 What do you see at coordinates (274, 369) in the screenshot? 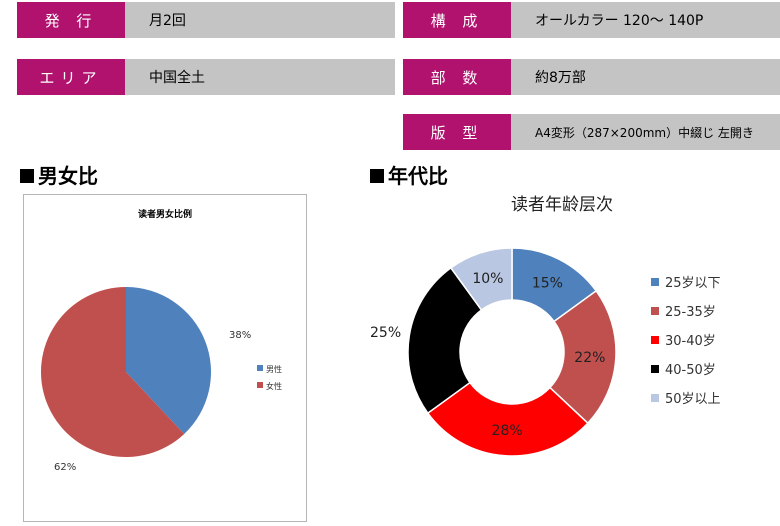
I see `legend-label: 男性` at bounding box center [274, 369].